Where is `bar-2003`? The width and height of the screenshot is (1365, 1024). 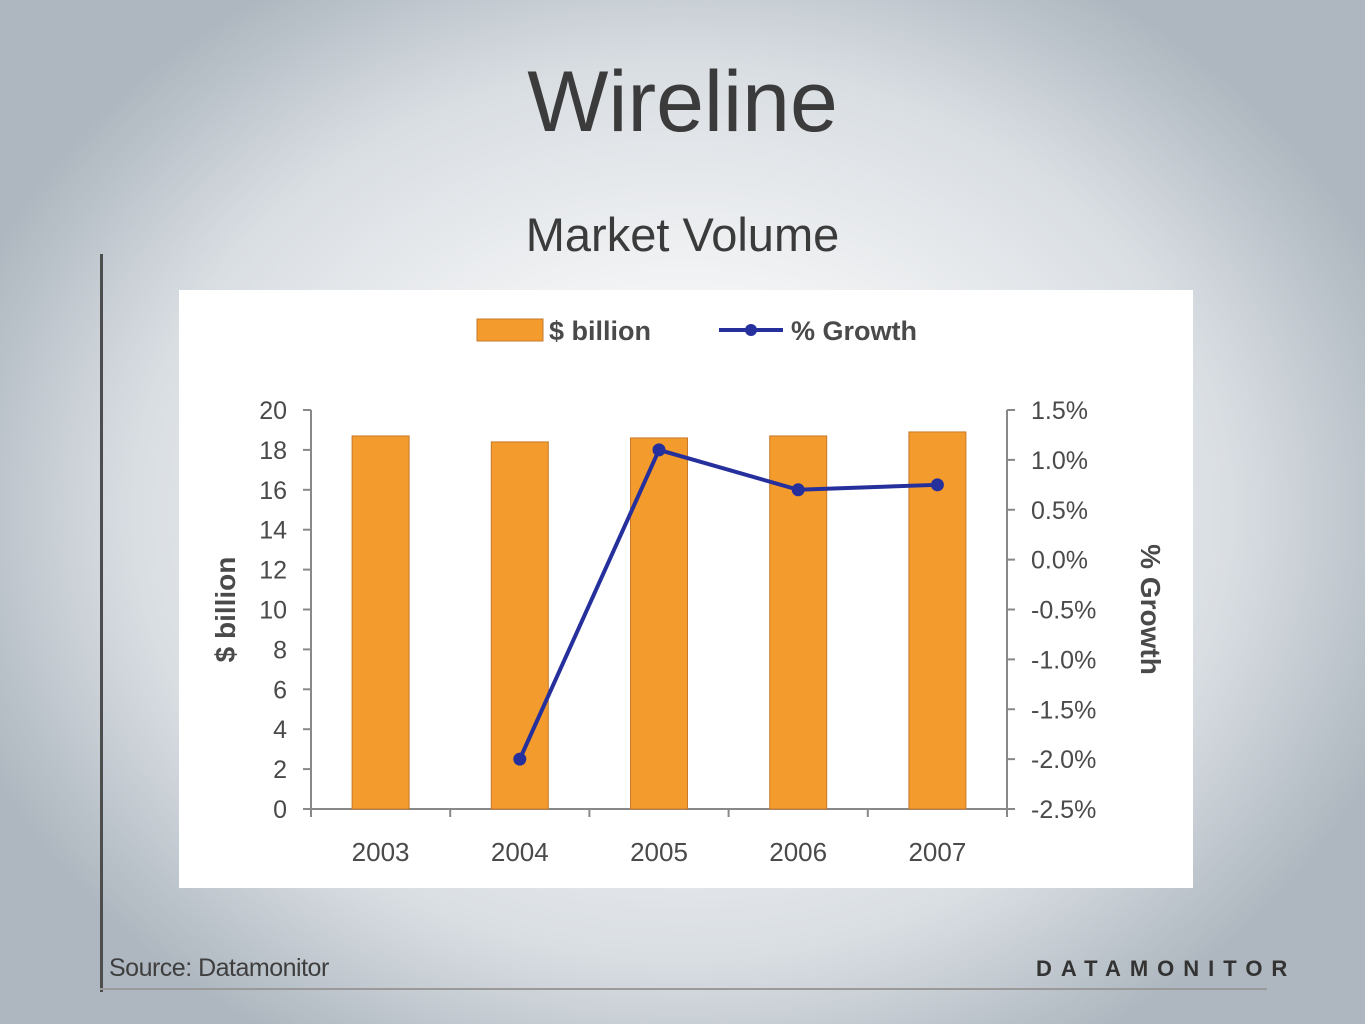 bar-2003 is located at coordinates (380, 622).